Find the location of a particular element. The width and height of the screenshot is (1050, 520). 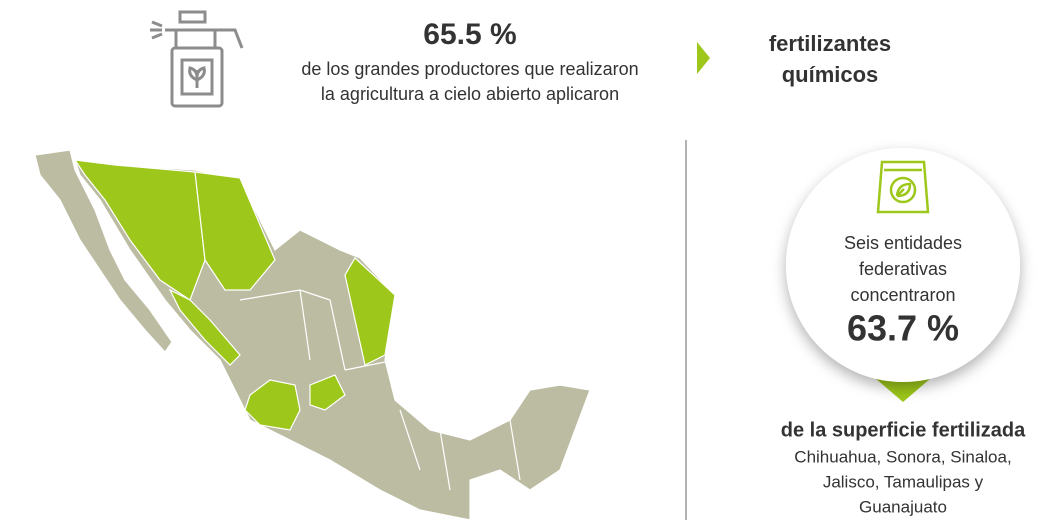

product-text: fertilizantes is located at coordinates (830, 43).